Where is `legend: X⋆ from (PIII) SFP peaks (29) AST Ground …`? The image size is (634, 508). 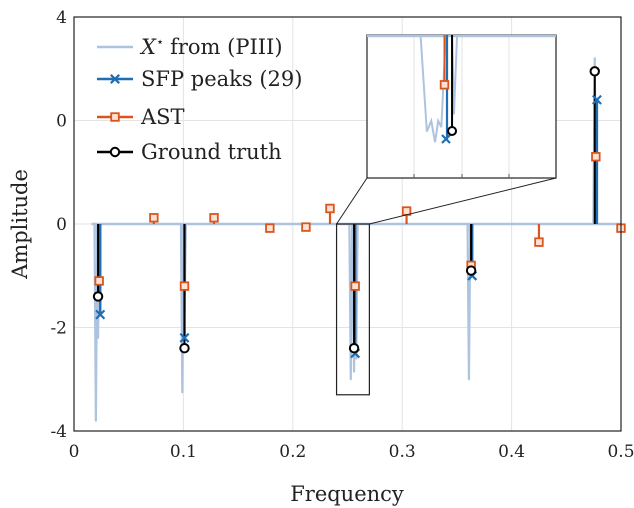
legend: X⋆ from (PIII) SFP peaks (29) AST Ground … is located at coordinates (199, 99).